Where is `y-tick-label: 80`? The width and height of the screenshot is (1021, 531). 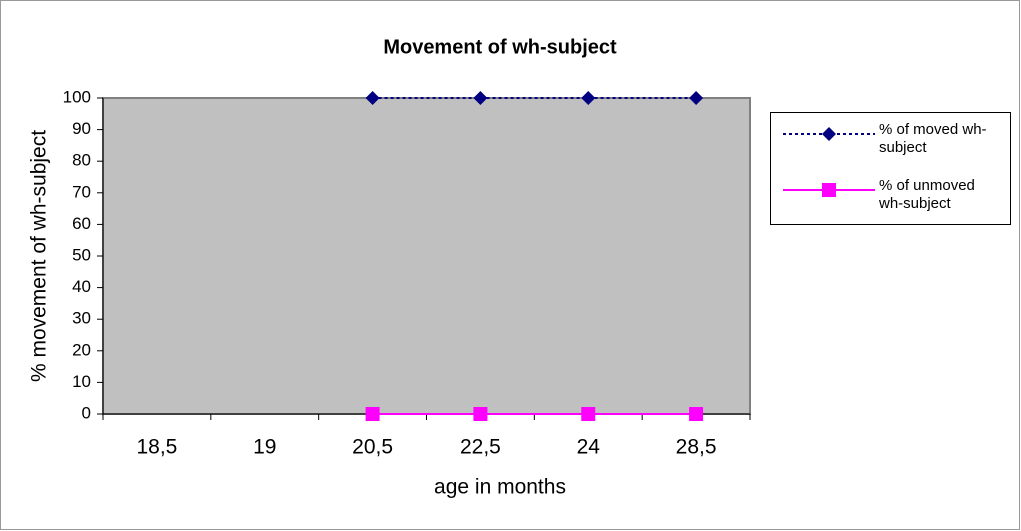 y-tick-label: 80 is located at coordinates (81, 160).